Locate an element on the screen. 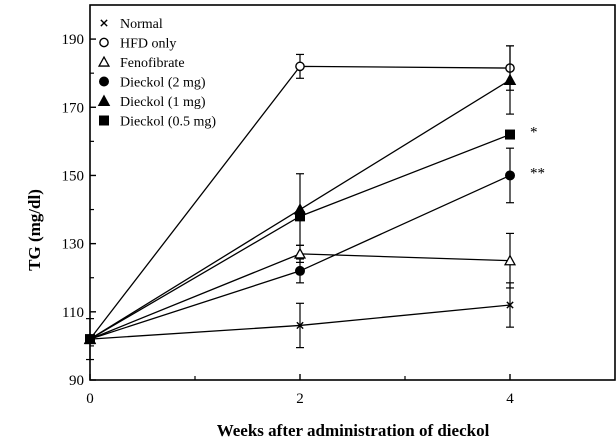  legend-label: Normal is located at coordinates (141, 24).